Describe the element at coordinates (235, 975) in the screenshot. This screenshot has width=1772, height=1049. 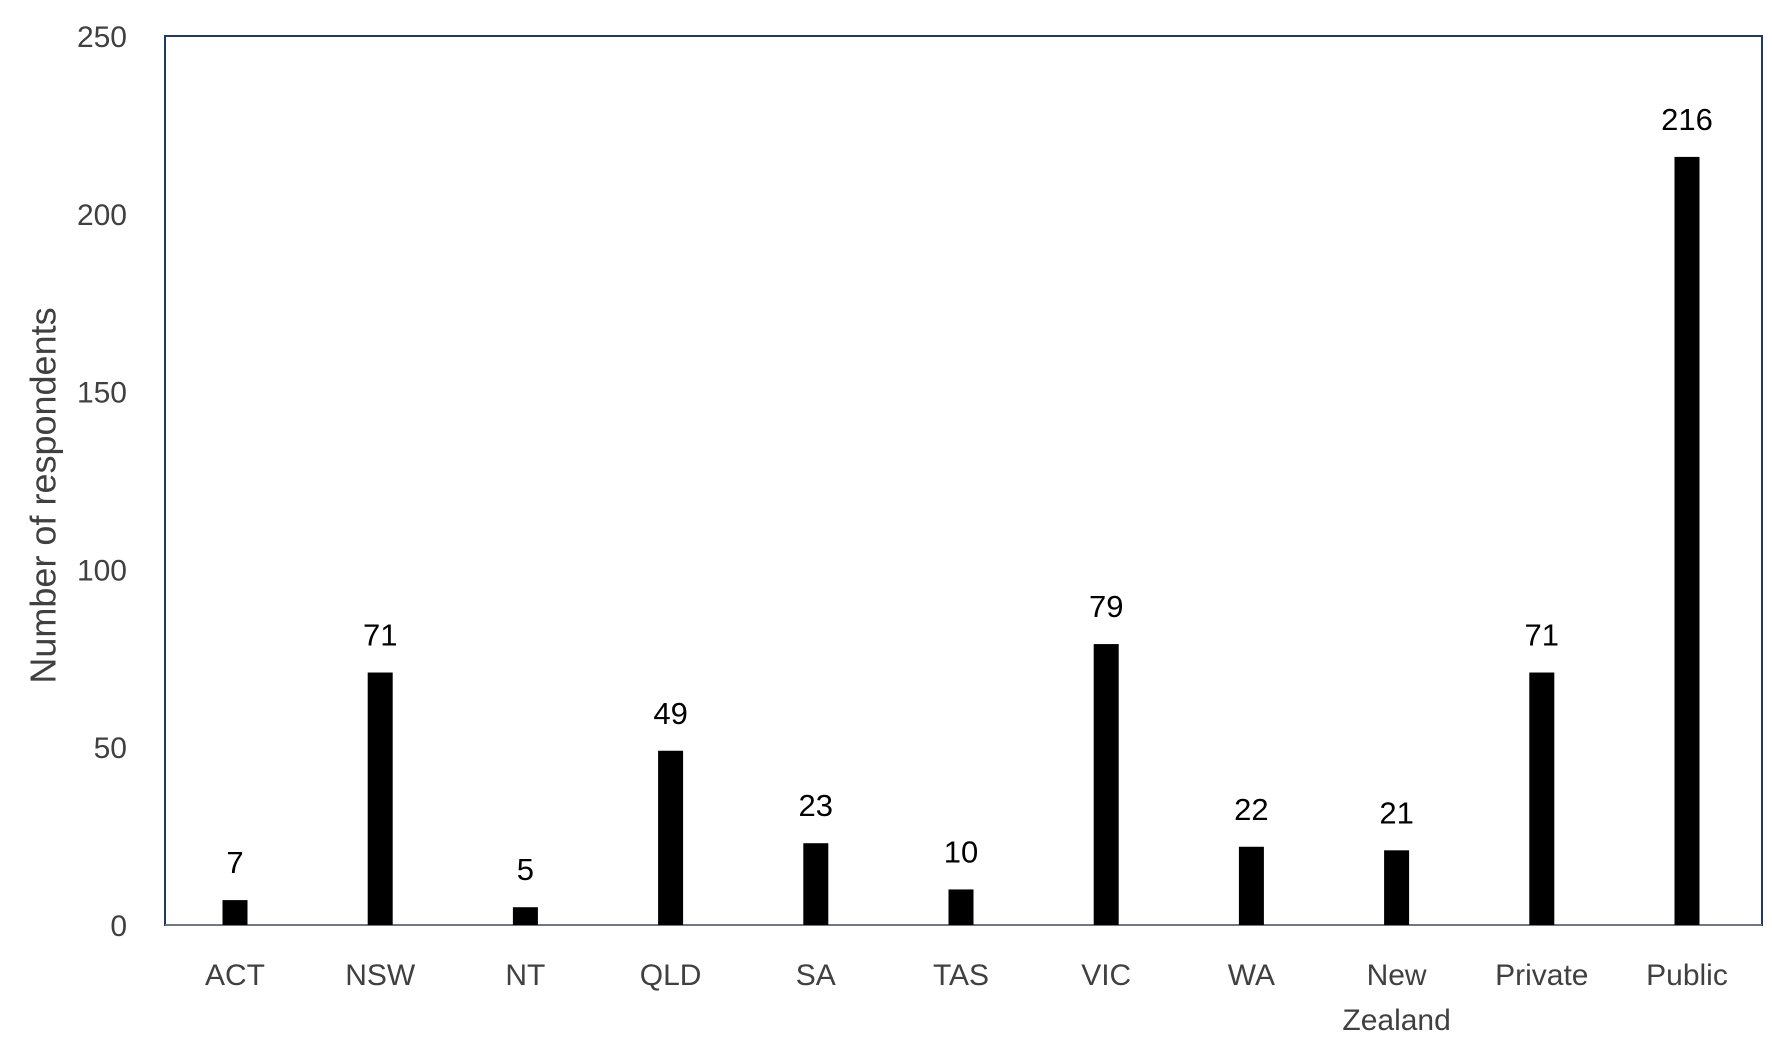
I see `x-category-label: ACT` at that location.